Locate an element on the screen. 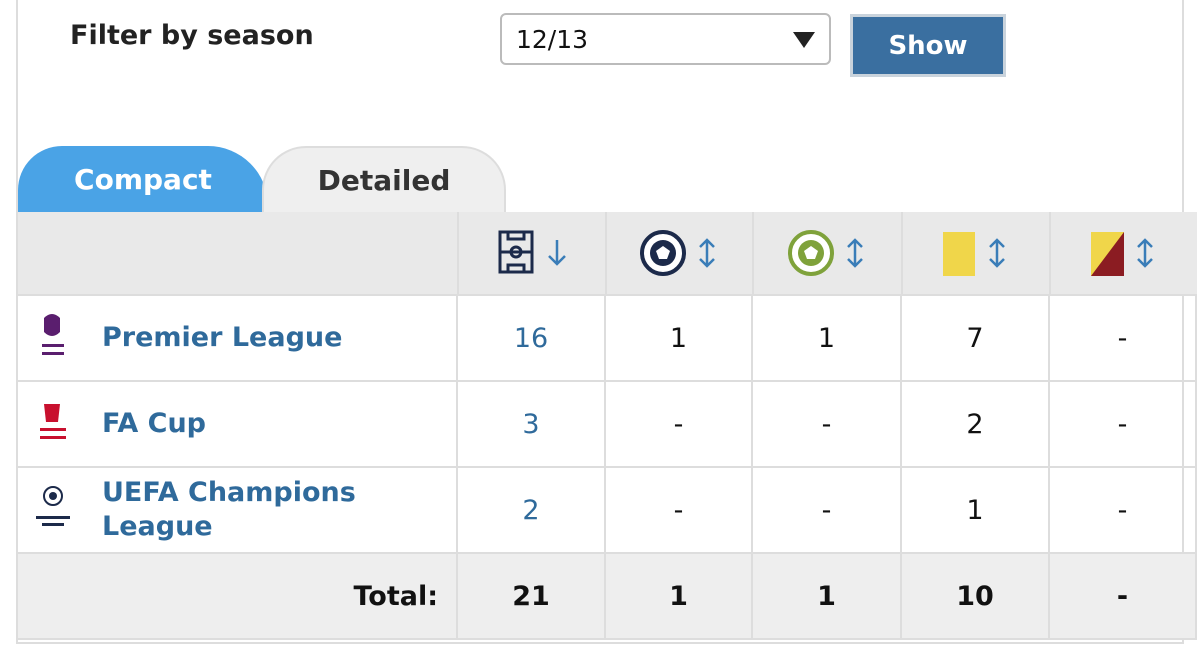  header-icons is located at coordinates (805, 254).